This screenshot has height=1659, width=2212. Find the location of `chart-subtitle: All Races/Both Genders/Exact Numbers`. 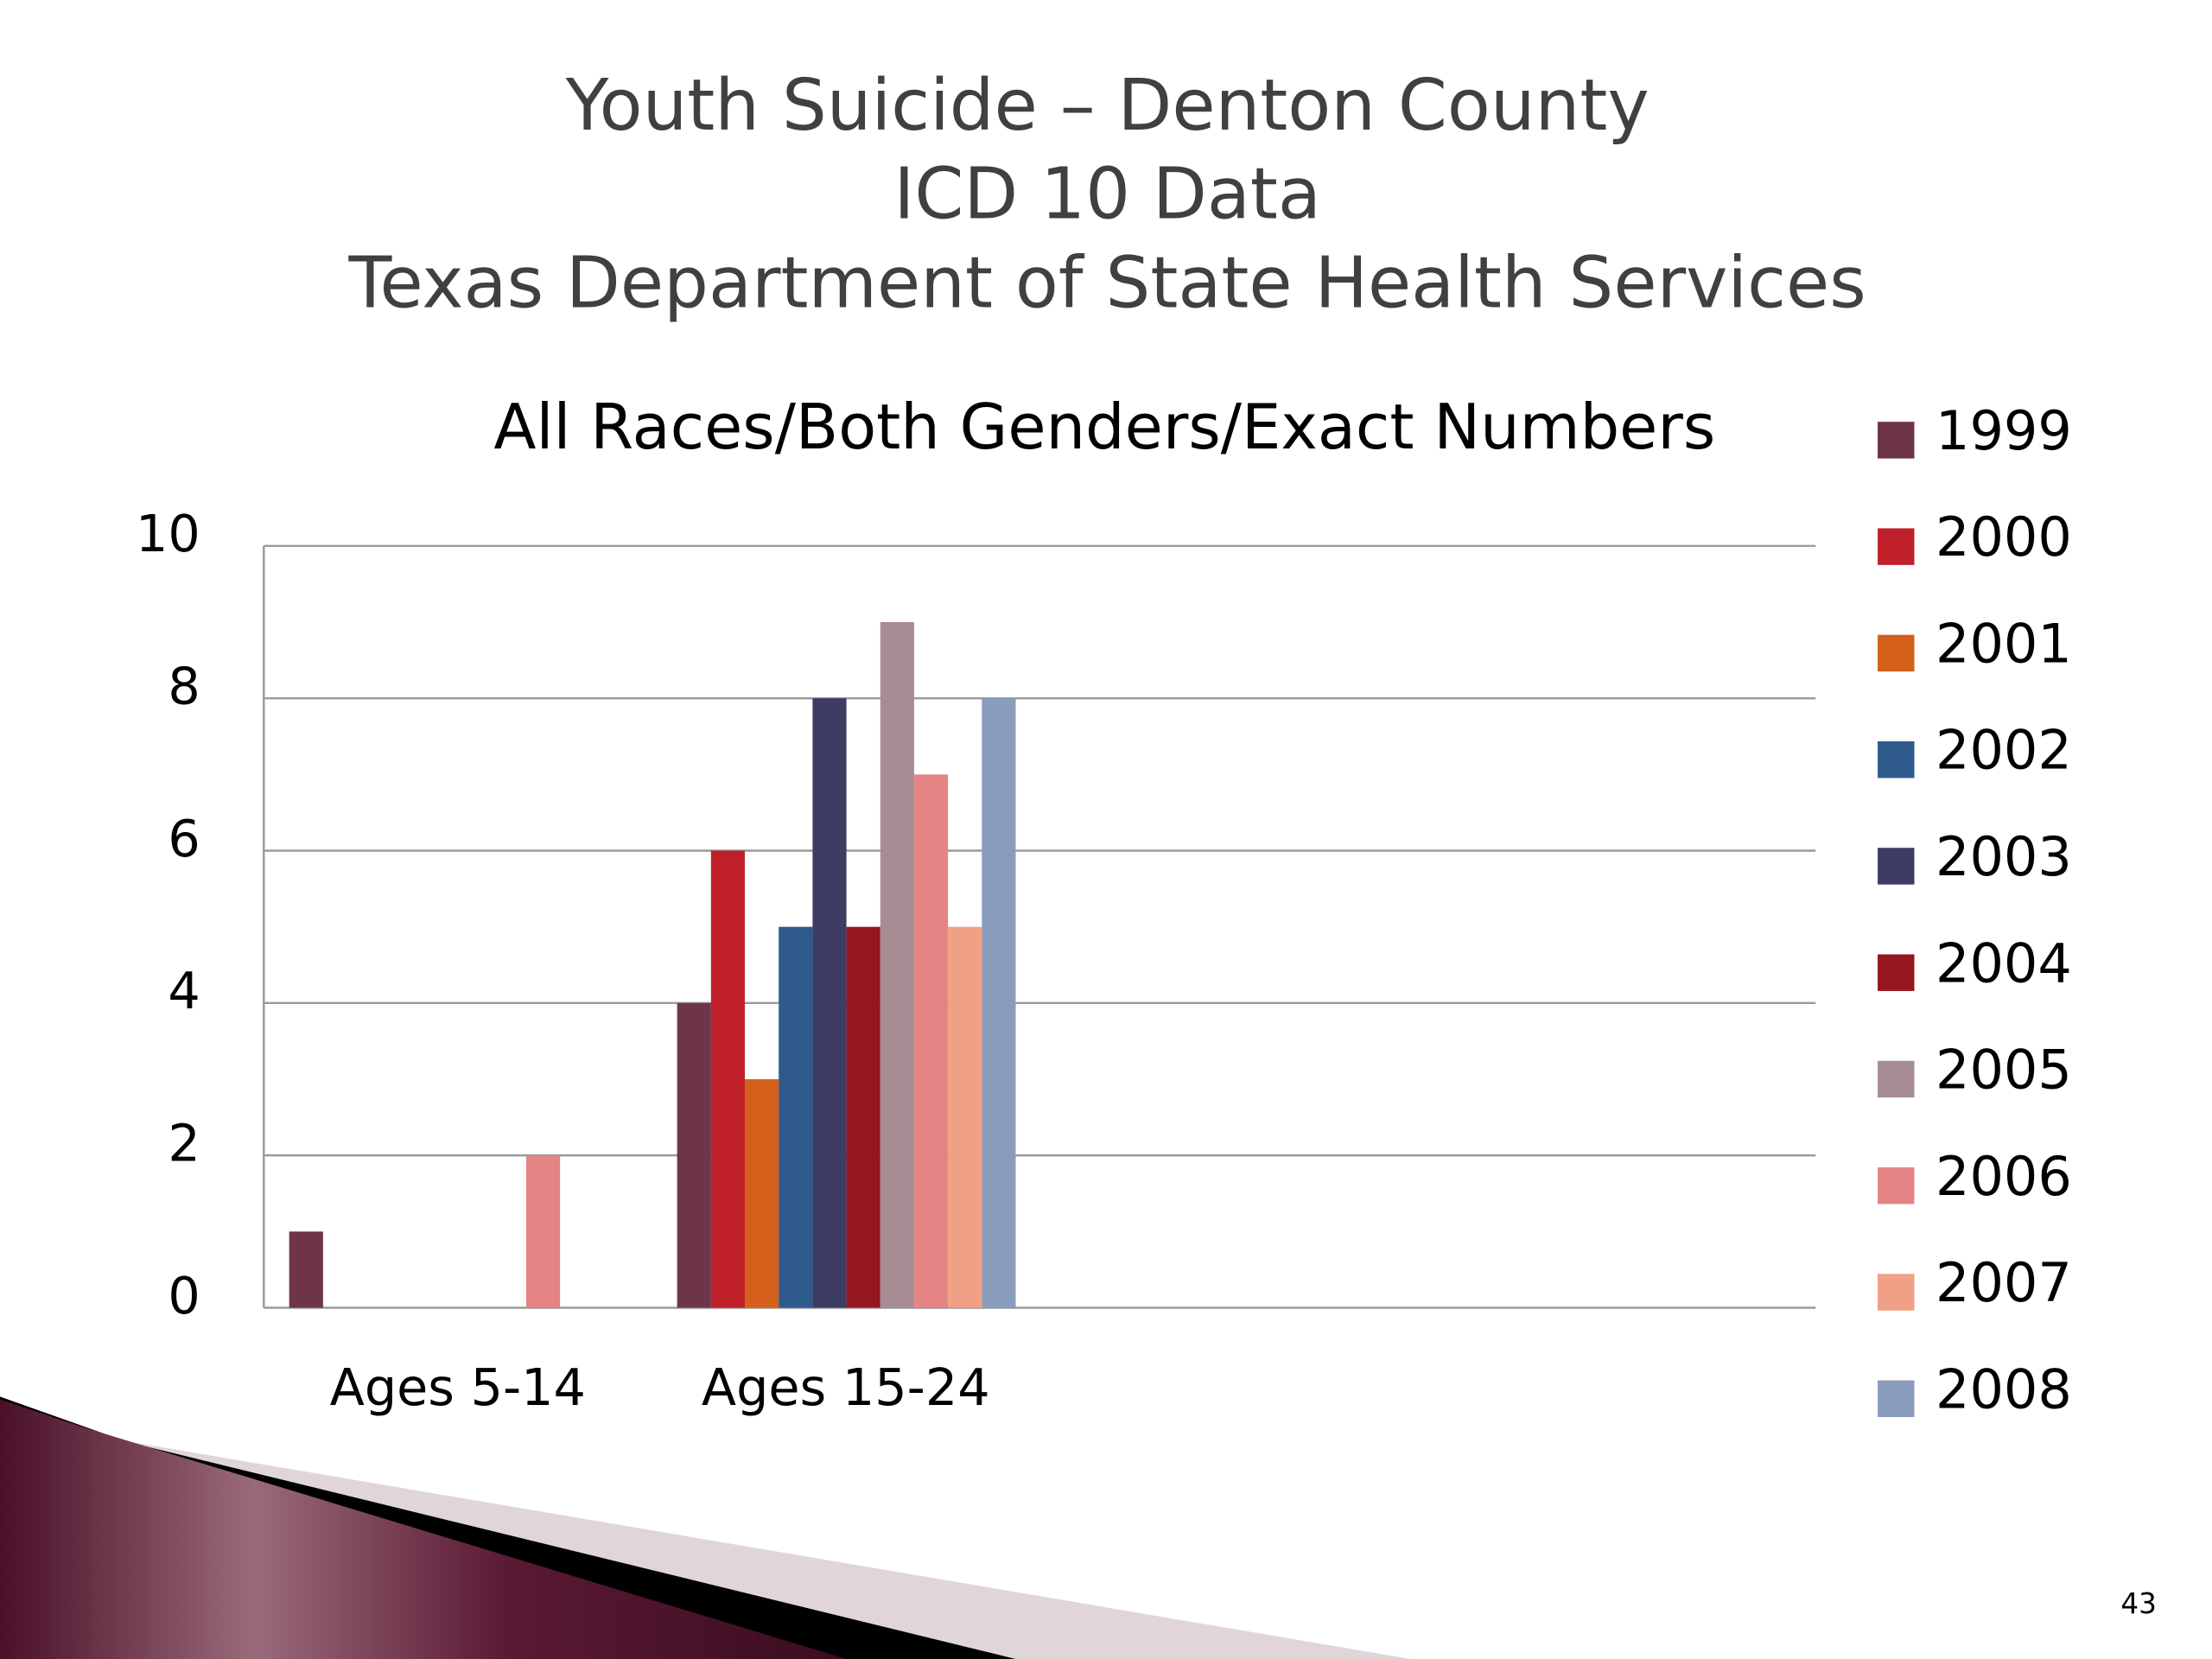

chart-subtitle: All Races/Both Genders/Exact Numbers is located at coordinates (1104, 427).